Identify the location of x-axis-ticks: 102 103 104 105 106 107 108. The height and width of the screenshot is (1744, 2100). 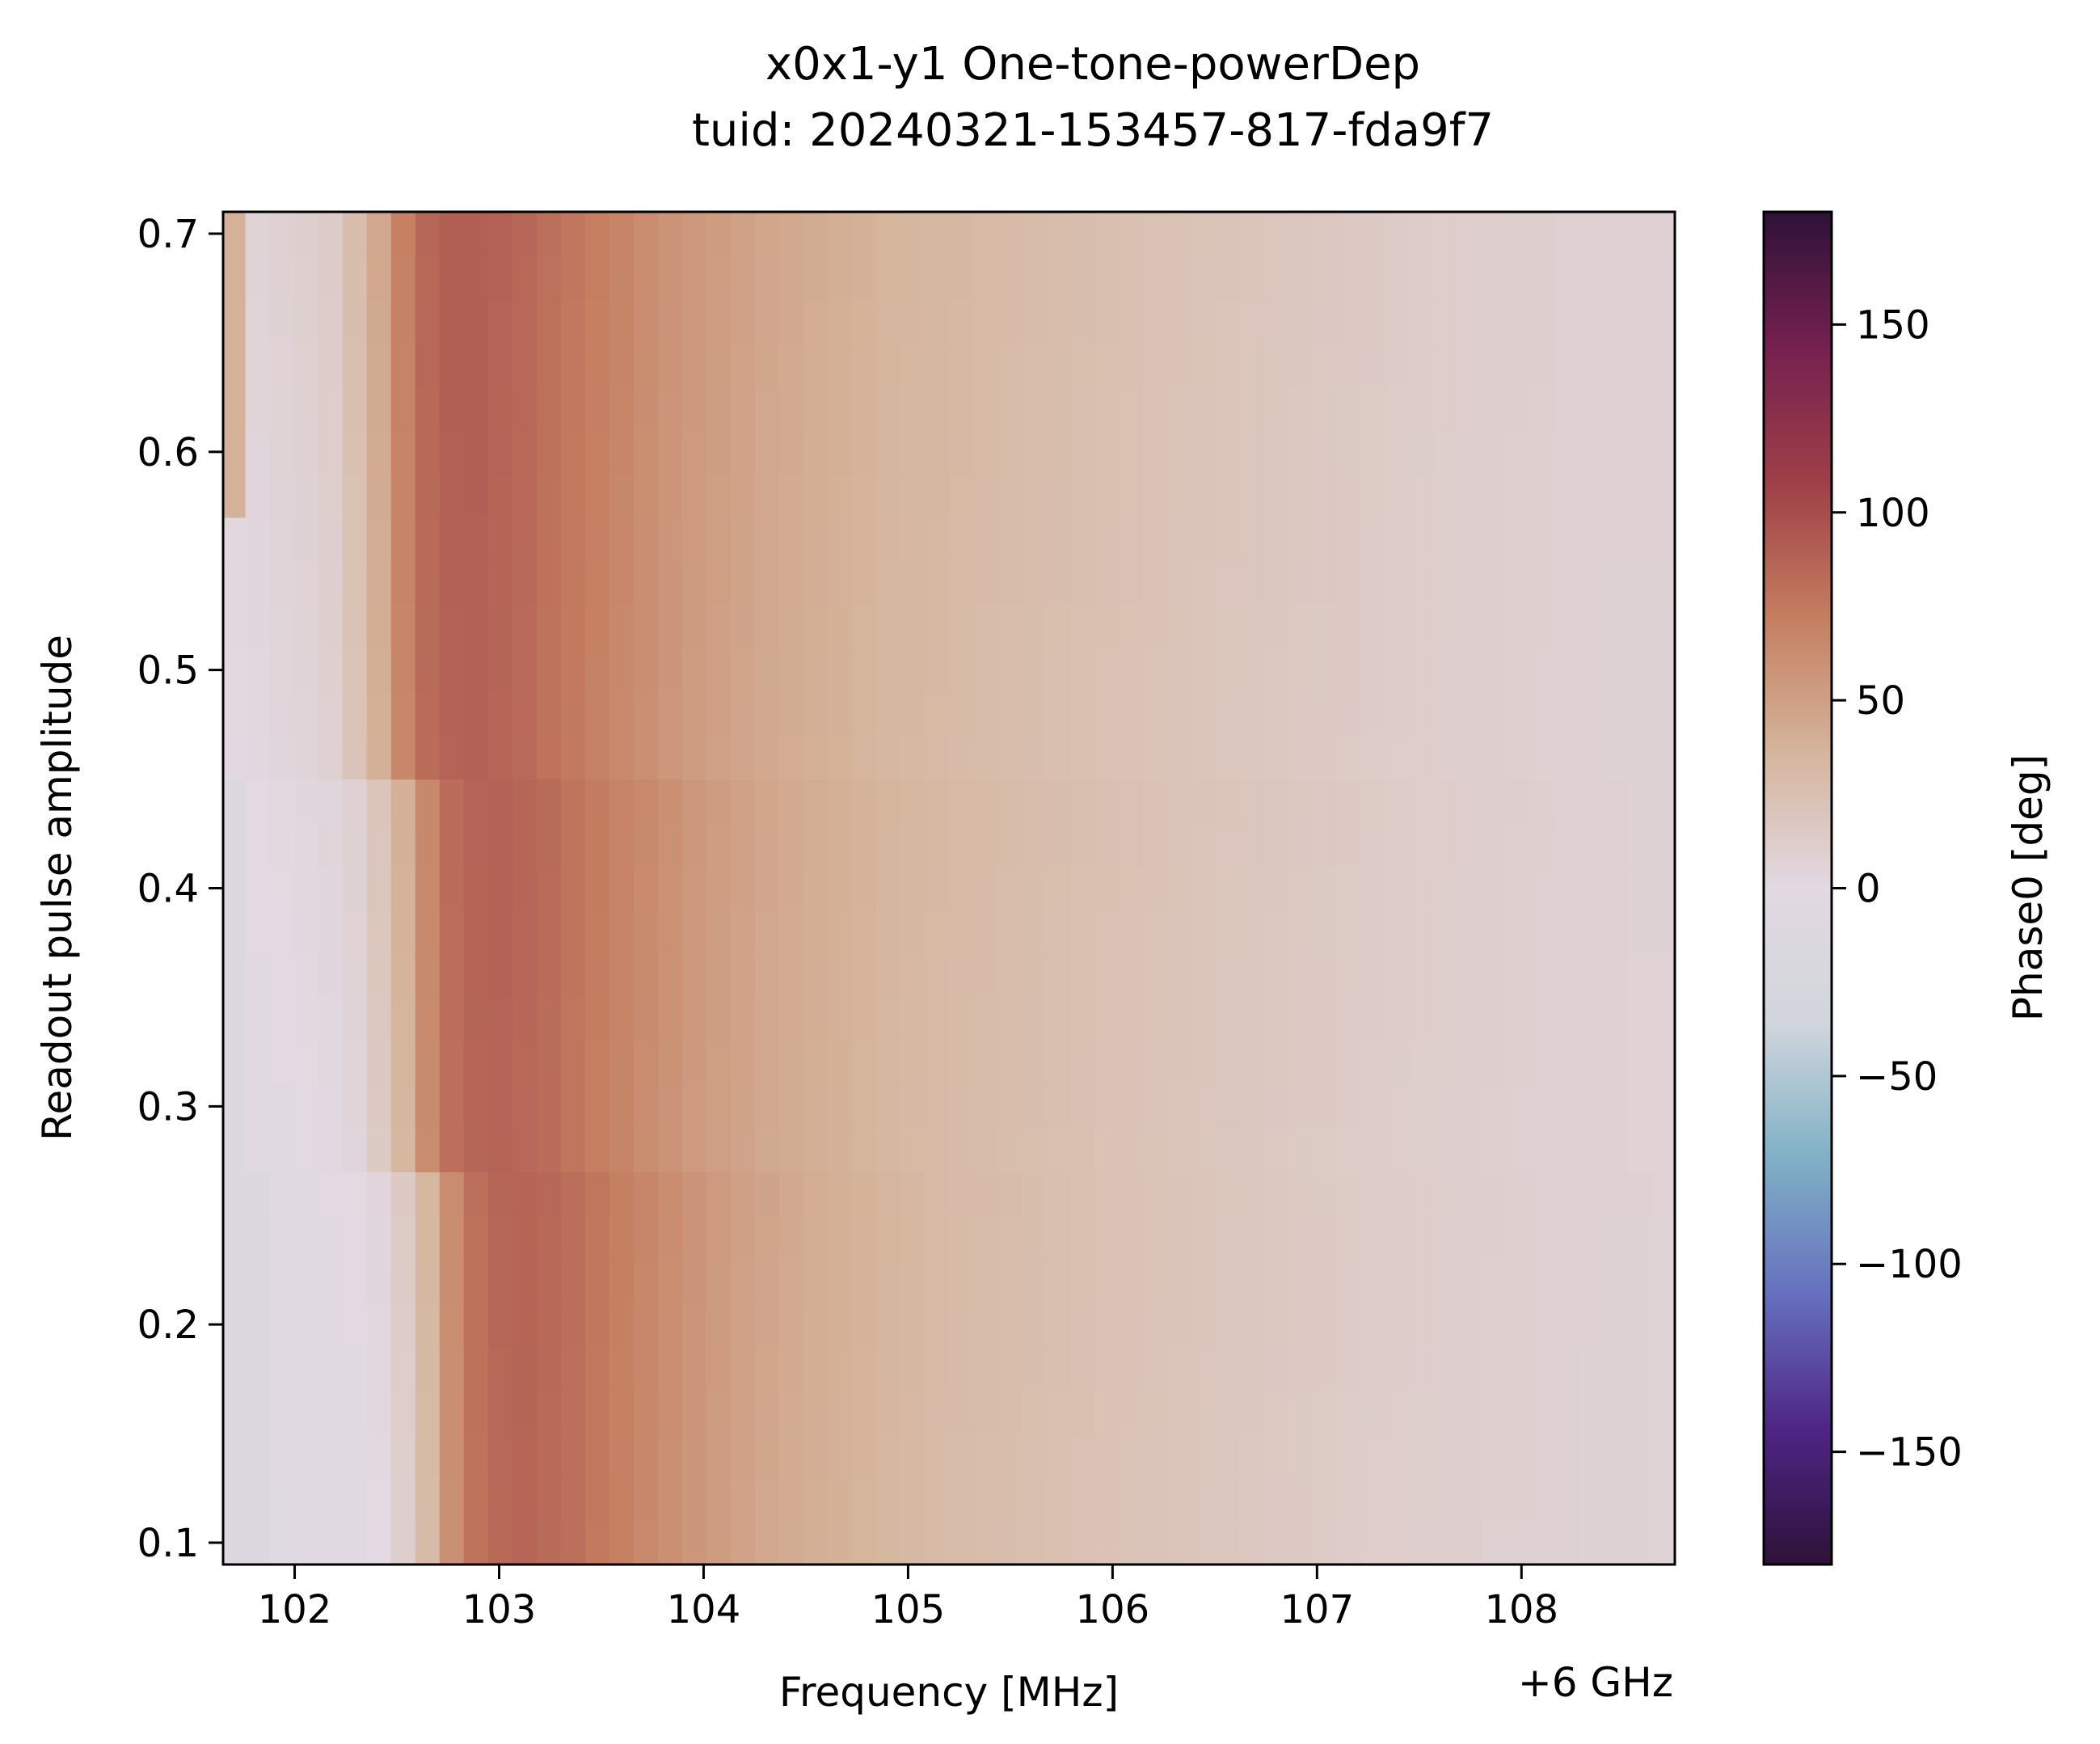
(908, 1599).